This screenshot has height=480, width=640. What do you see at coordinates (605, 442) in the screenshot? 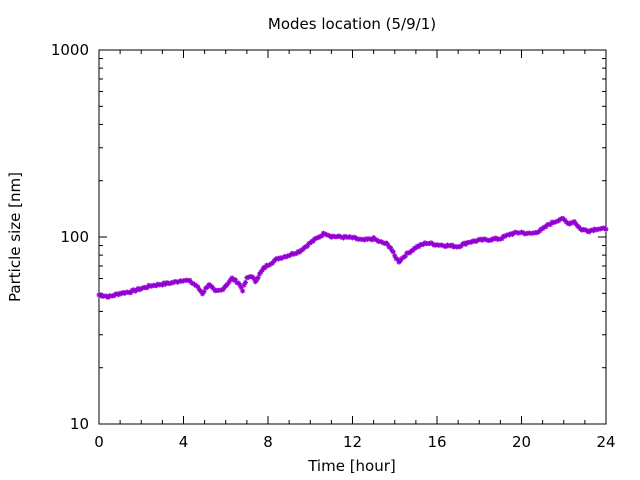
I see `x-tick-label: 24` at bounding box center [605, 442].